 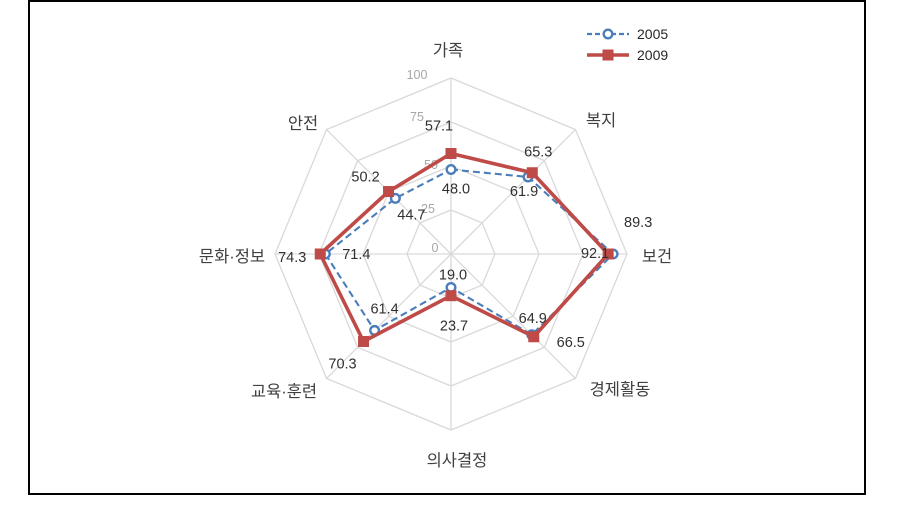 I want to click on svg-text: 44.7, so click(x=411, y=215).